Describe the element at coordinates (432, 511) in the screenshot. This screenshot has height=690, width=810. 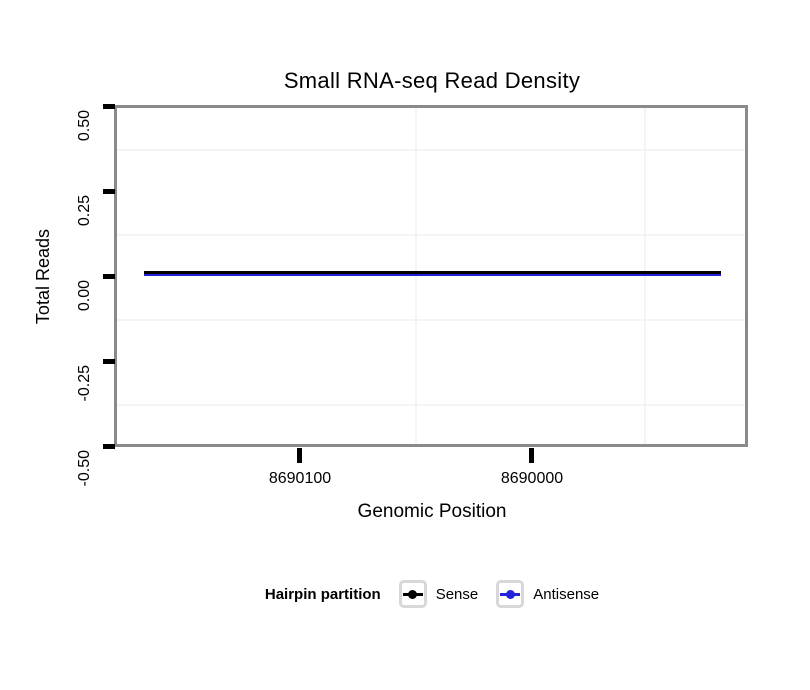
I see `x-axis-title: Genomic Position` at that location.